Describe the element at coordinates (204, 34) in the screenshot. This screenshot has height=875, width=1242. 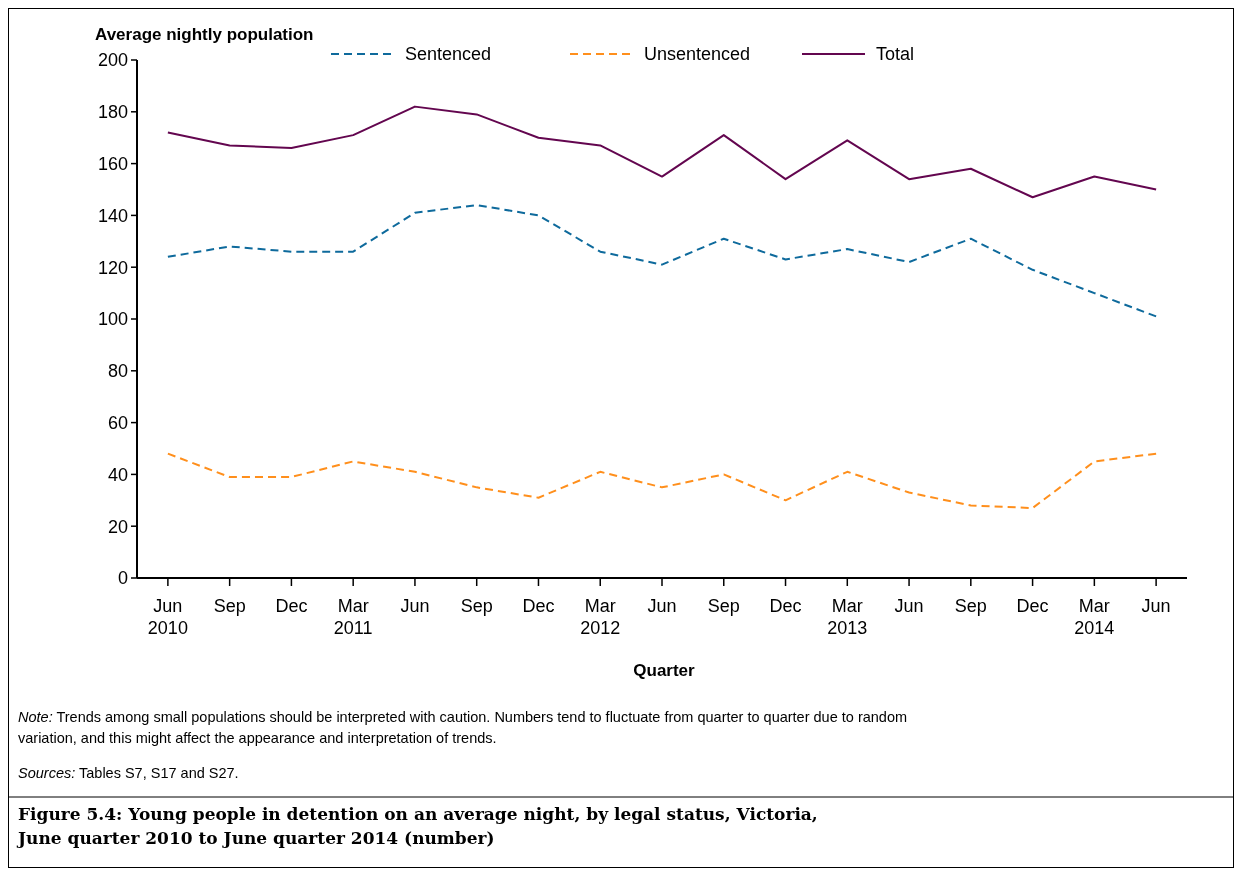
I see `y-axis-title: Average nightly population` at that location.